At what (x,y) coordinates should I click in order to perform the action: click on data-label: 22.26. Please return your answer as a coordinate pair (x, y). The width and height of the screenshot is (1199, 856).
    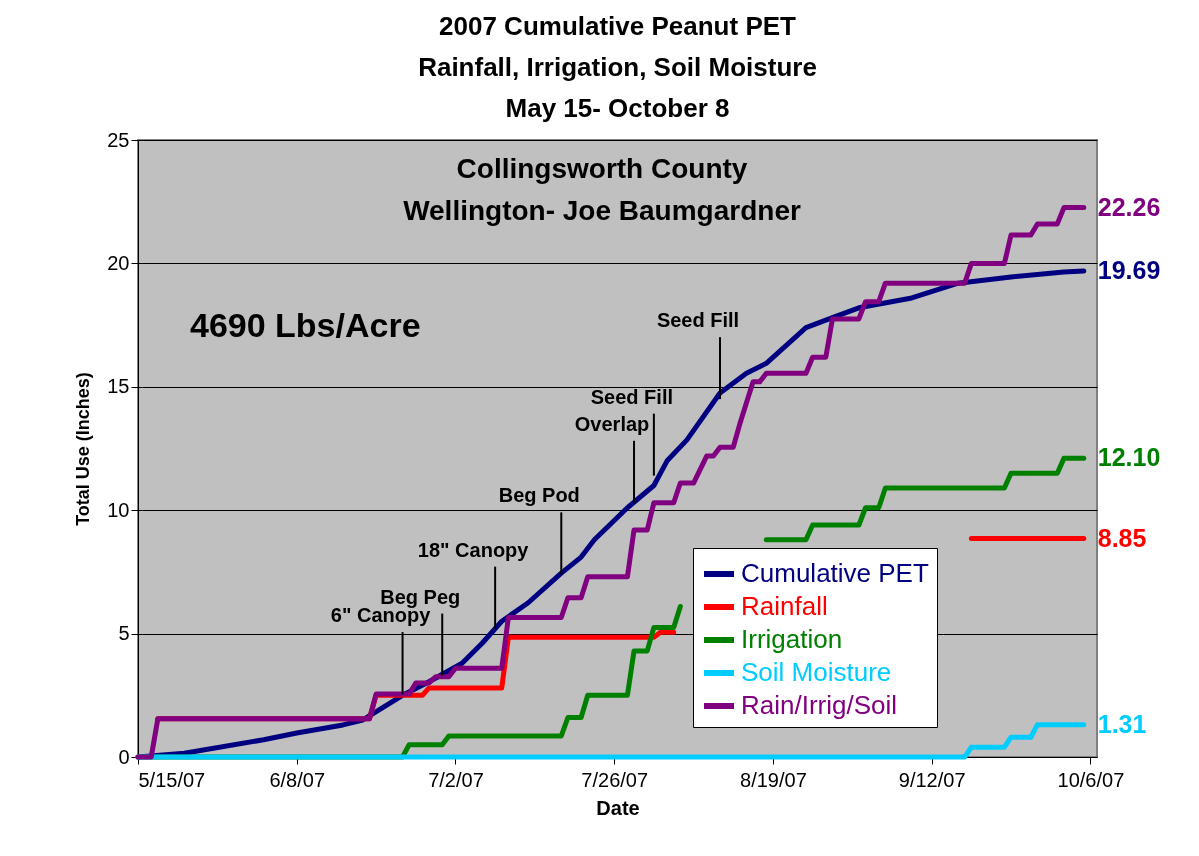
    Looking at the image, I should click on (1129, 206).